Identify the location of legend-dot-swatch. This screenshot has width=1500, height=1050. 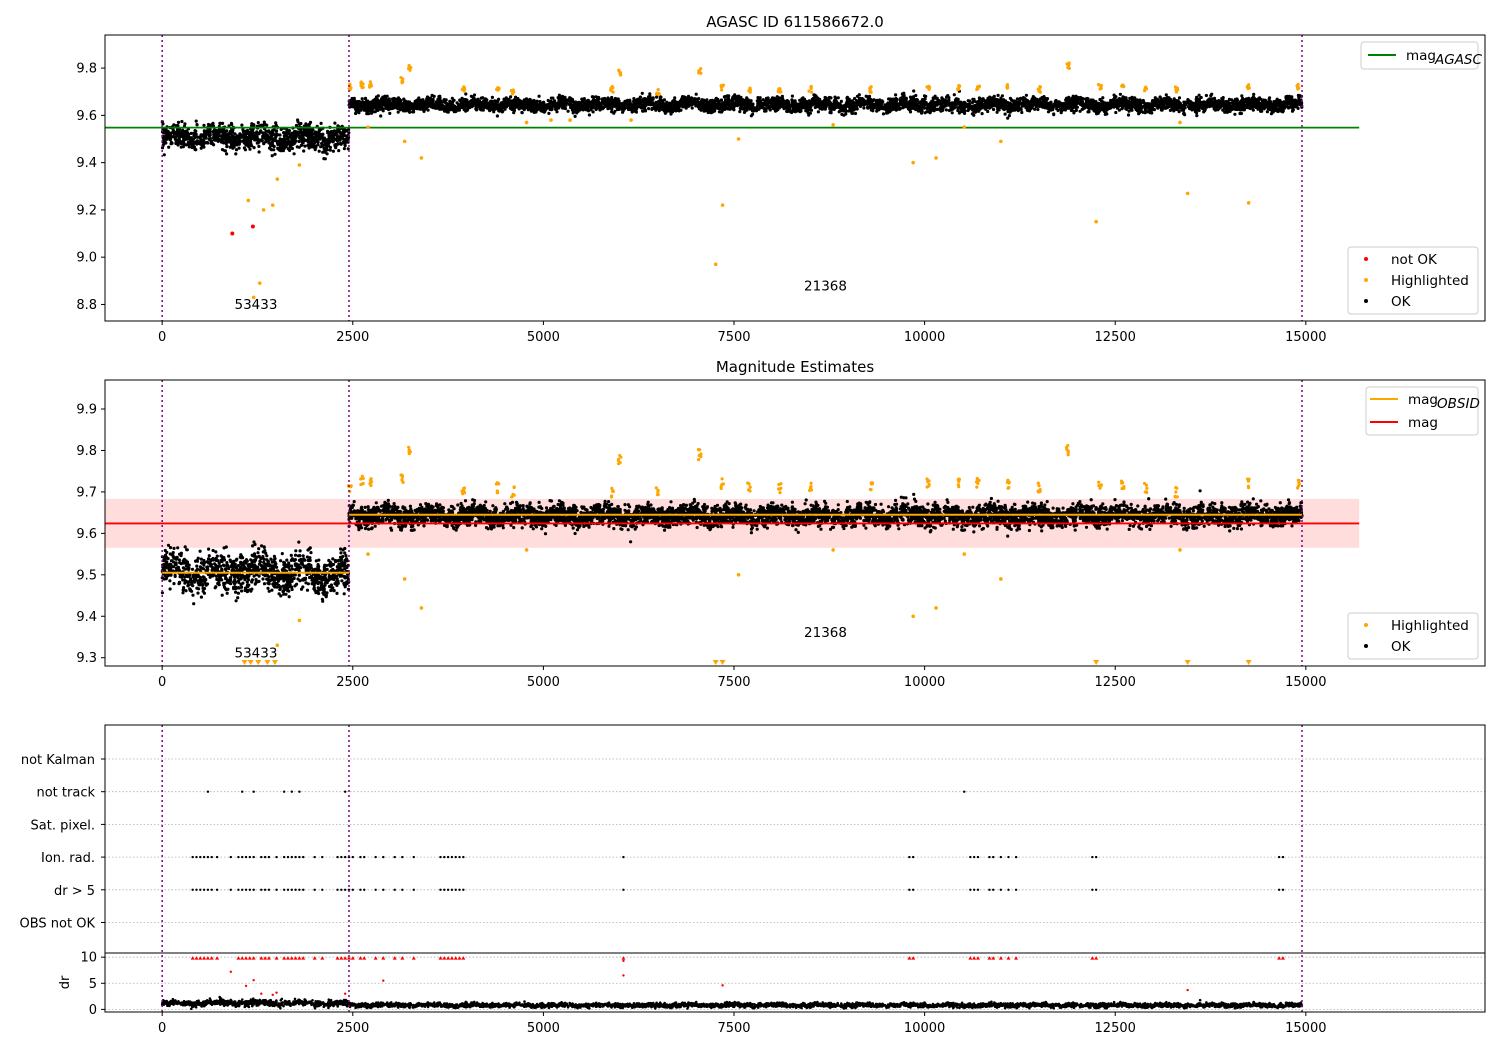
(1366, 646).